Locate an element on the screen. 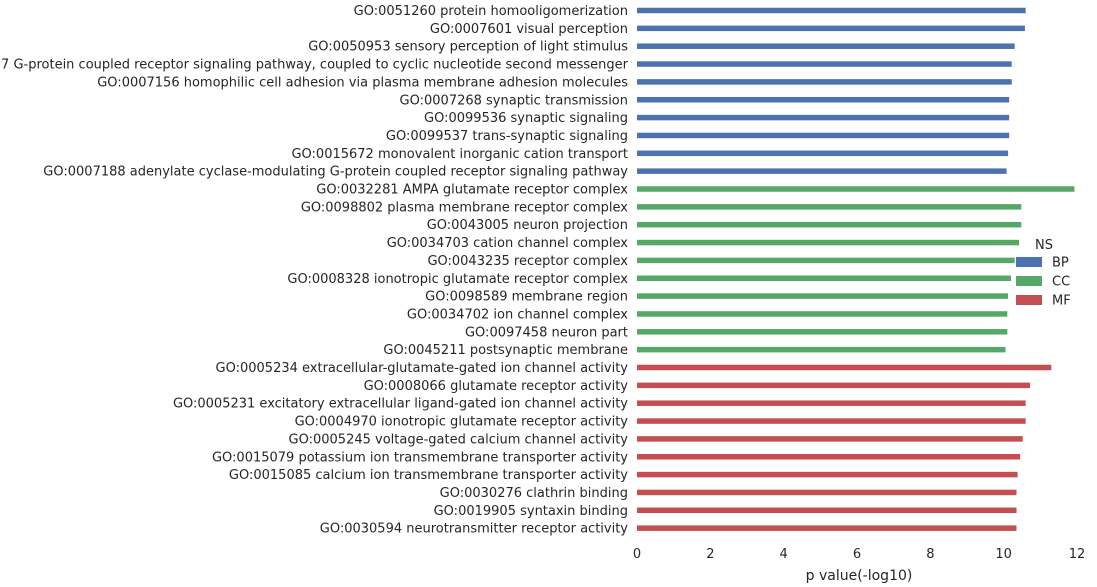  category-label: GO:0007268 synaptic transmission is located at coordinates (514, 100).